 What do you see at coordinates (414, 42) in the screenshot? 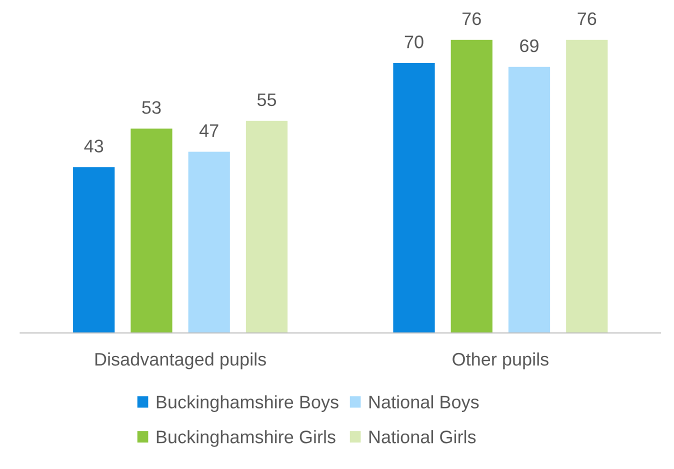
I see `data-label: 70` at bounding box center [414, 42].